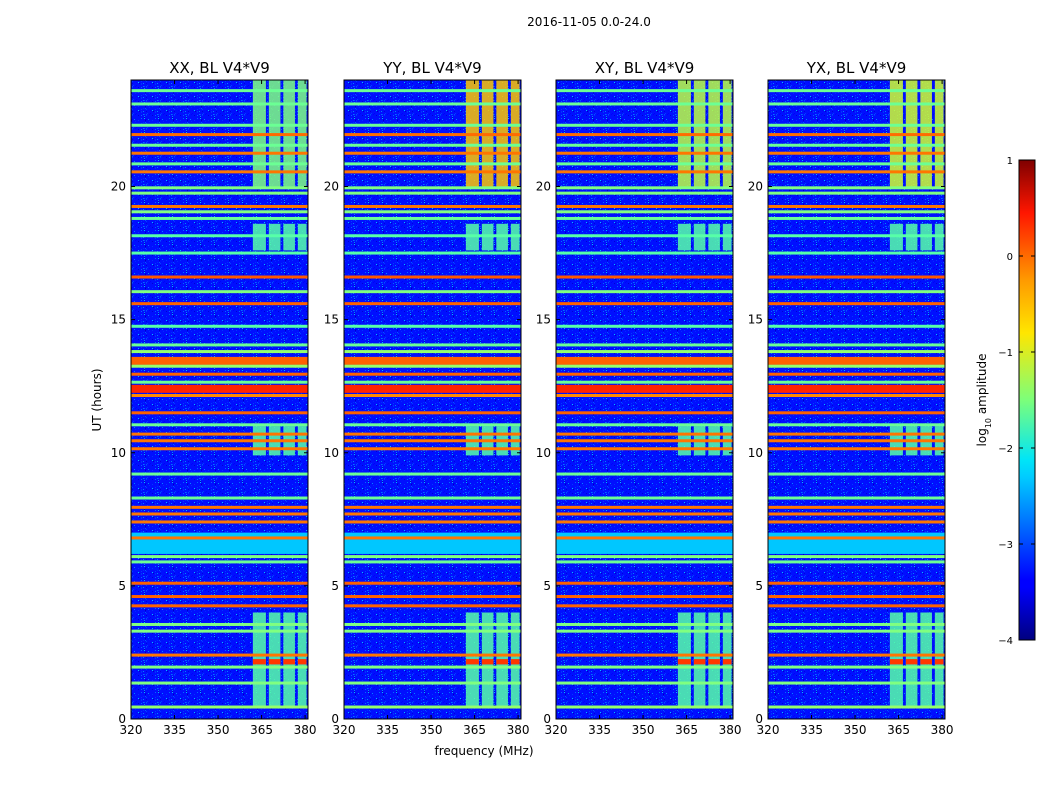 The height and width of the screenshot is (800, 1050). What do you see at coordinates (543, 320) in the screenshot?
I see `y-tick-label: 15` at bounding box center [543, 320].